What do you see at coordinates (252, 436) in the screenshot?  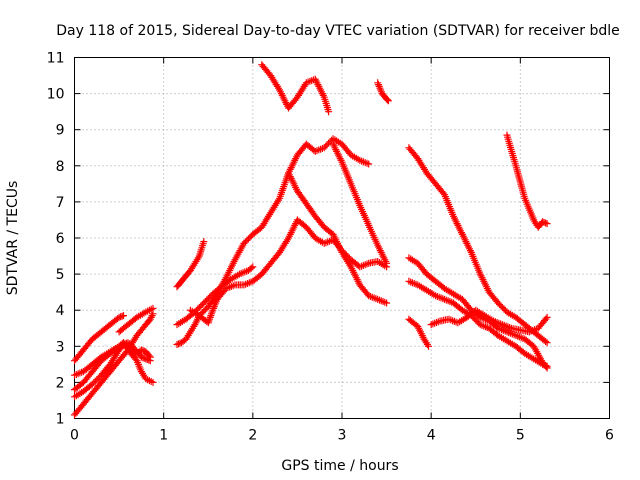 I see `x-tick-label: 2` at bounding box center [252, 436].